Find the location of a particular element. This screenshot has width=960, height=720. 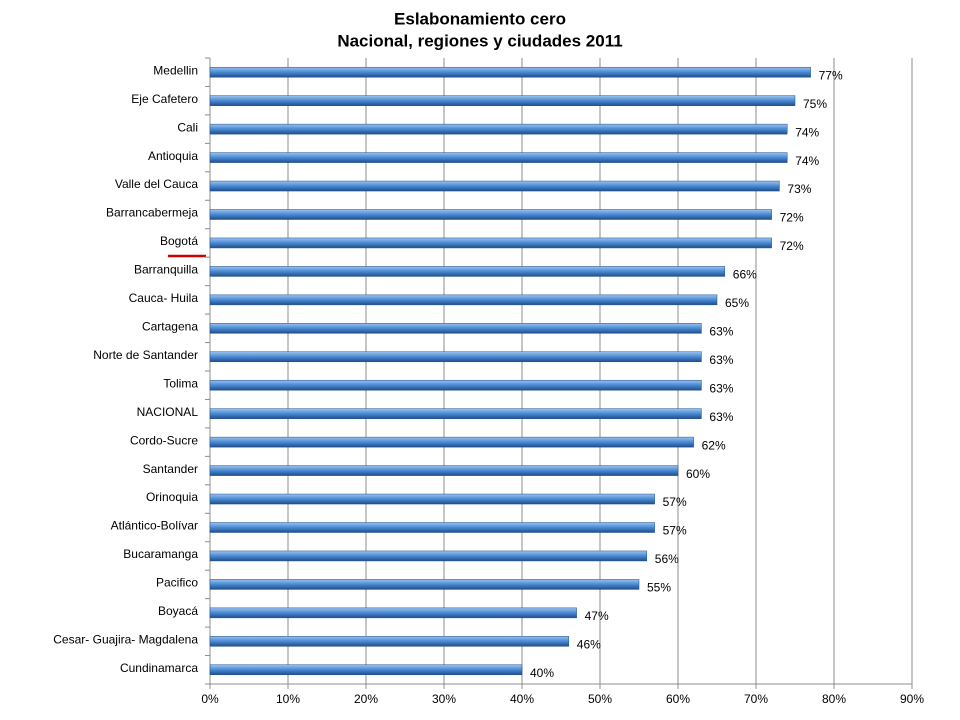

y-tick-label: Barranquilla is located at coordinates (166, 270).